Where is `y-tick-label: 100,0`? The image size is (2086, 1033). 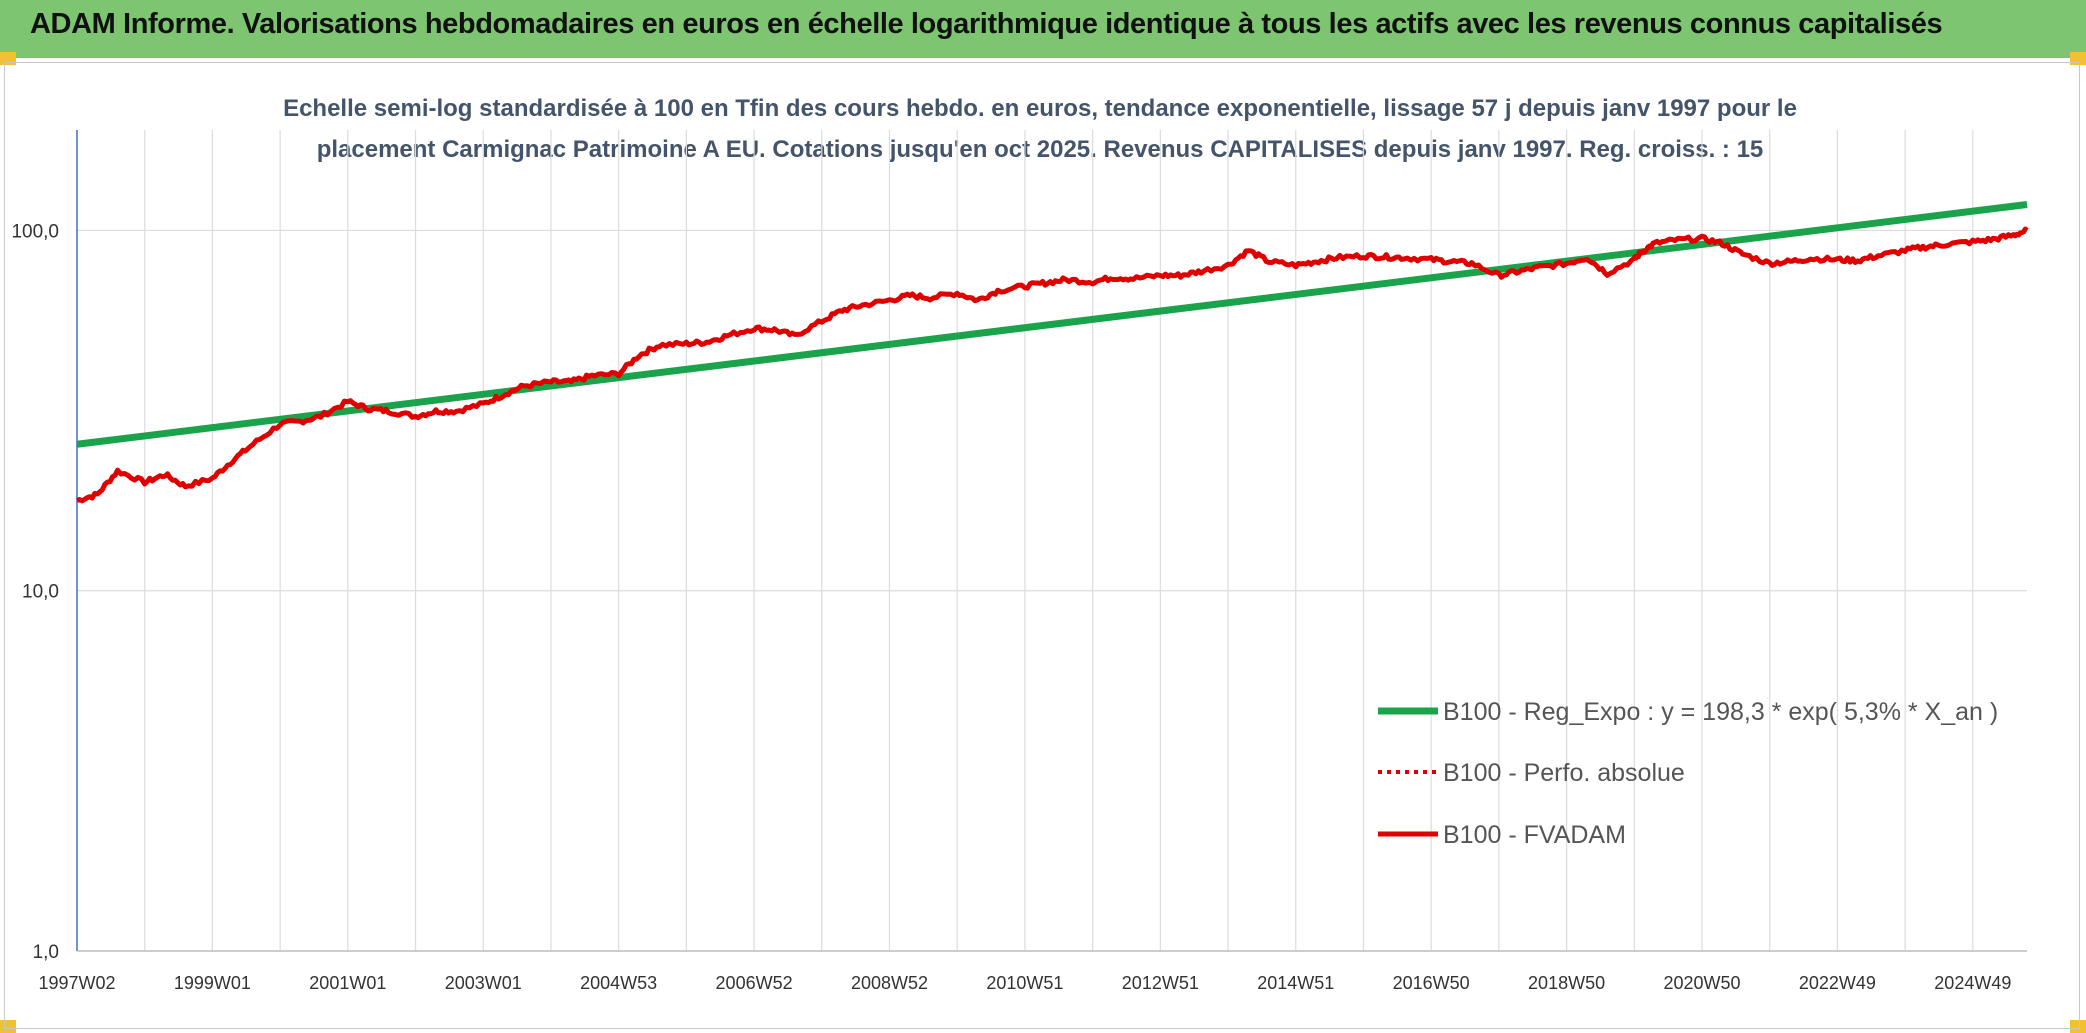
y-tick-label: 100,0 is located at coordinates (35, 231).